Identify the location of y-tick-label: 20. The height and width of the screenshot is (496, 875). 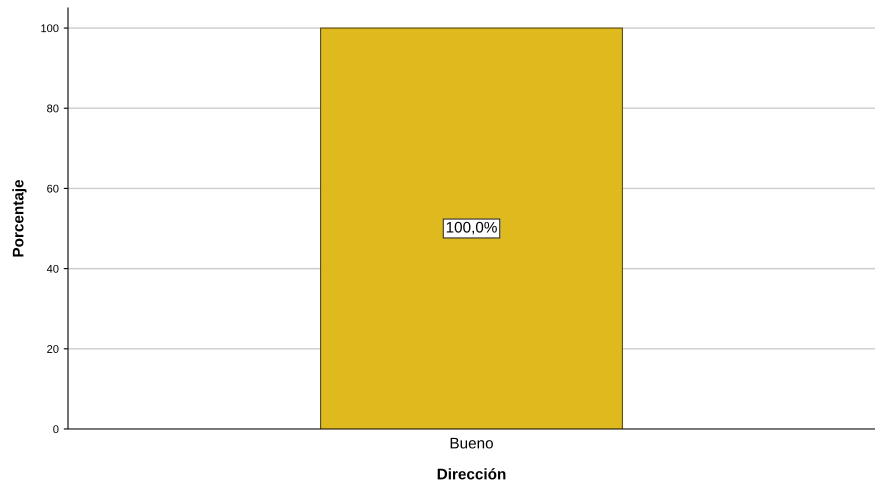
(53, 349).